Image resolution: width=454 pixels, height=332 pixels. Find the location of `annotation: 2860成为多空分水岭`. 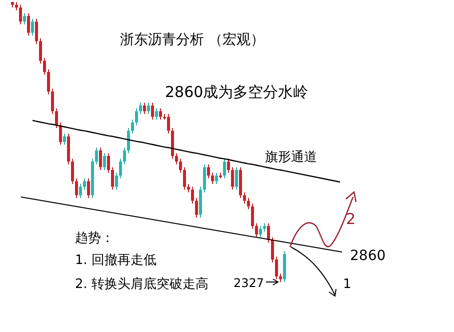

annotation: 2860成为多空分水岭 is located at coordinates (236, 92).